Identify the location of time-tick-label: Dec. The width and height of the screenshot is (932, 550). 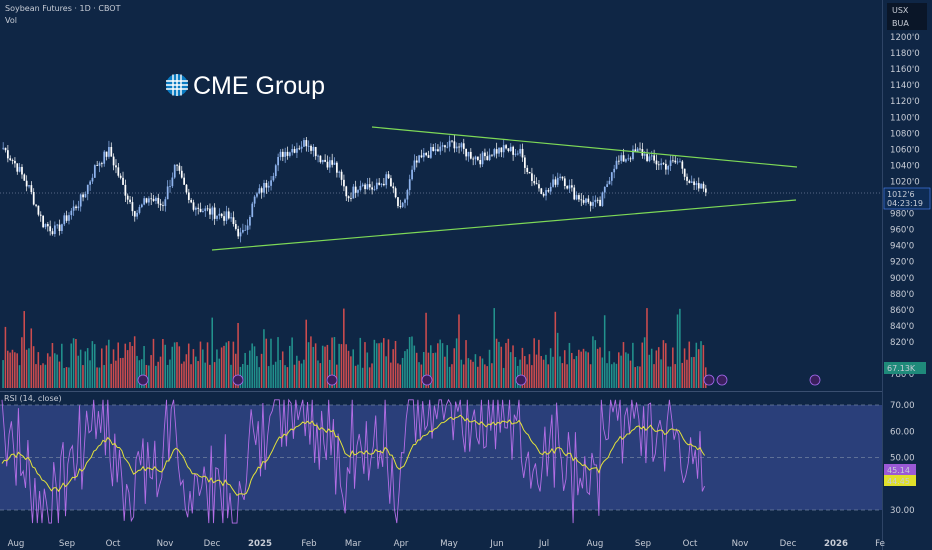
(788, 544).